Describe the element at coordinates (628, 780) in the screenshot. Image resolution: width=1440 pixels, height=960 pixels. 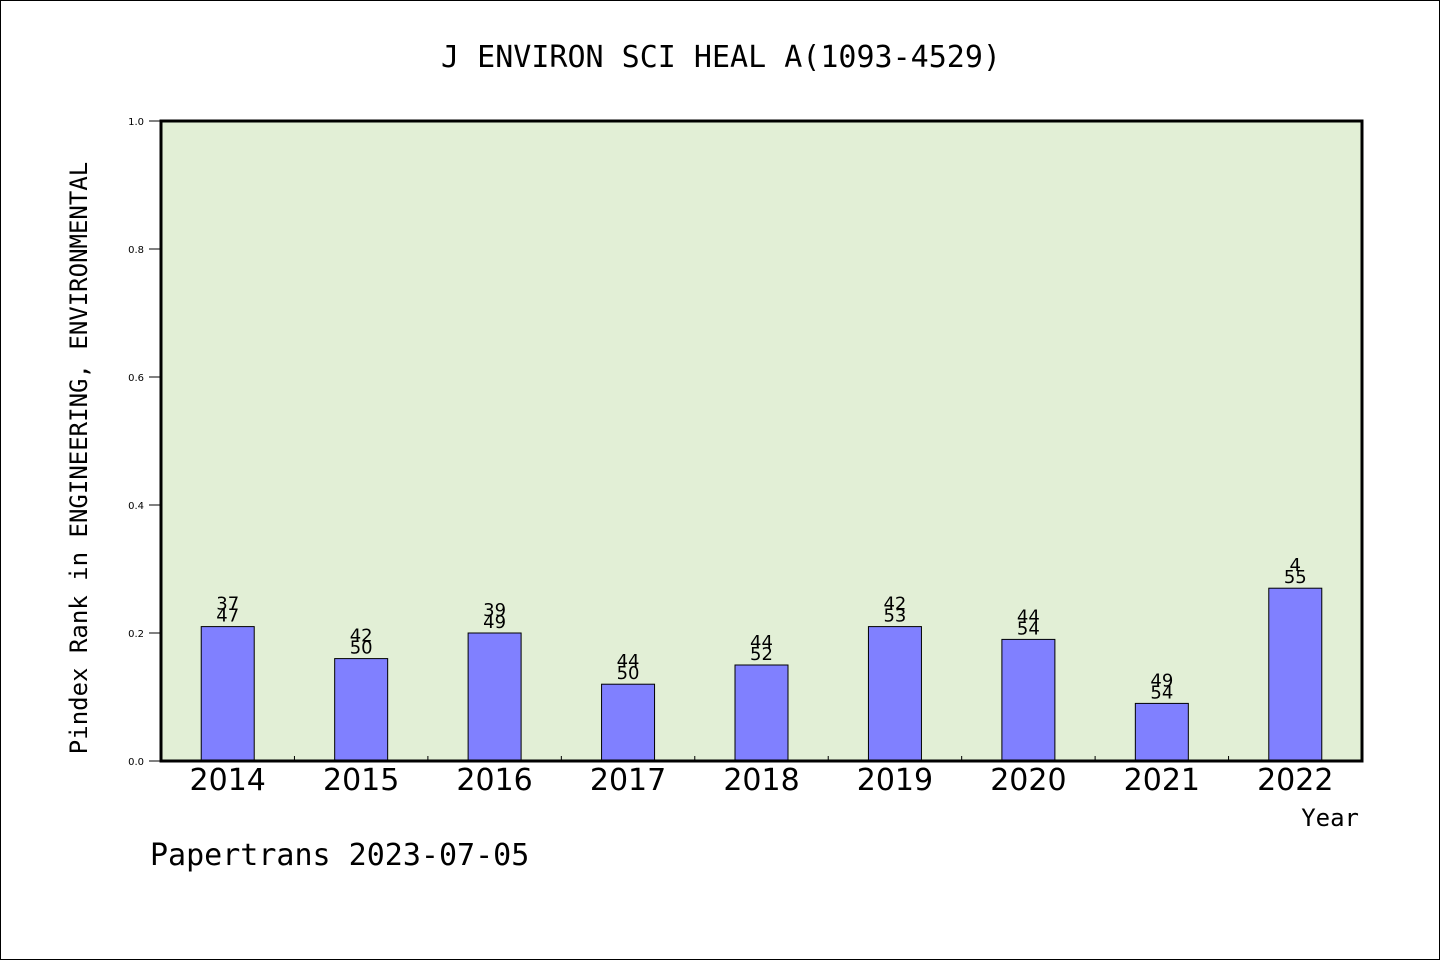
I see `x-tick-label: 2017` at that location.